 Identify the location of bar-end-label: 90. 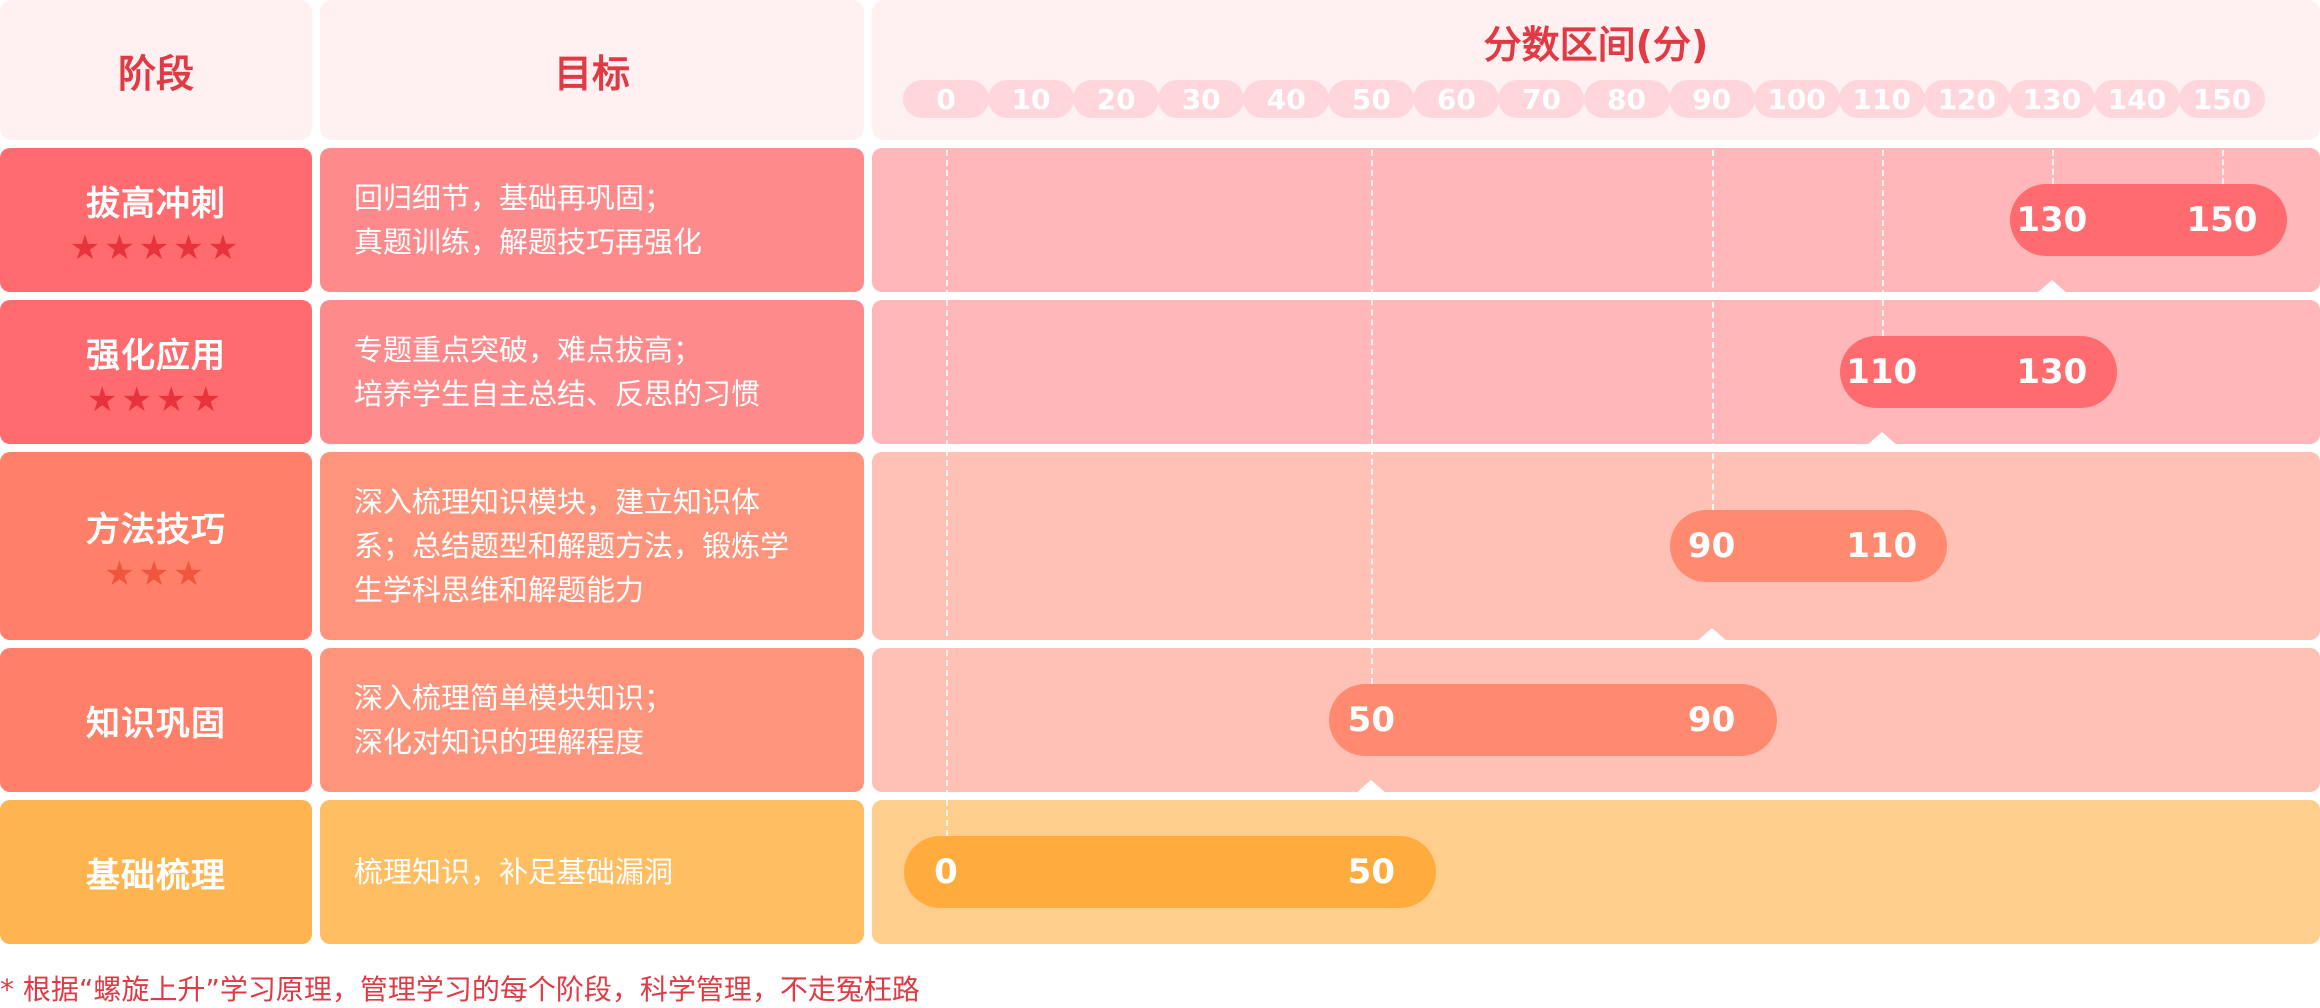
(1711, 720).